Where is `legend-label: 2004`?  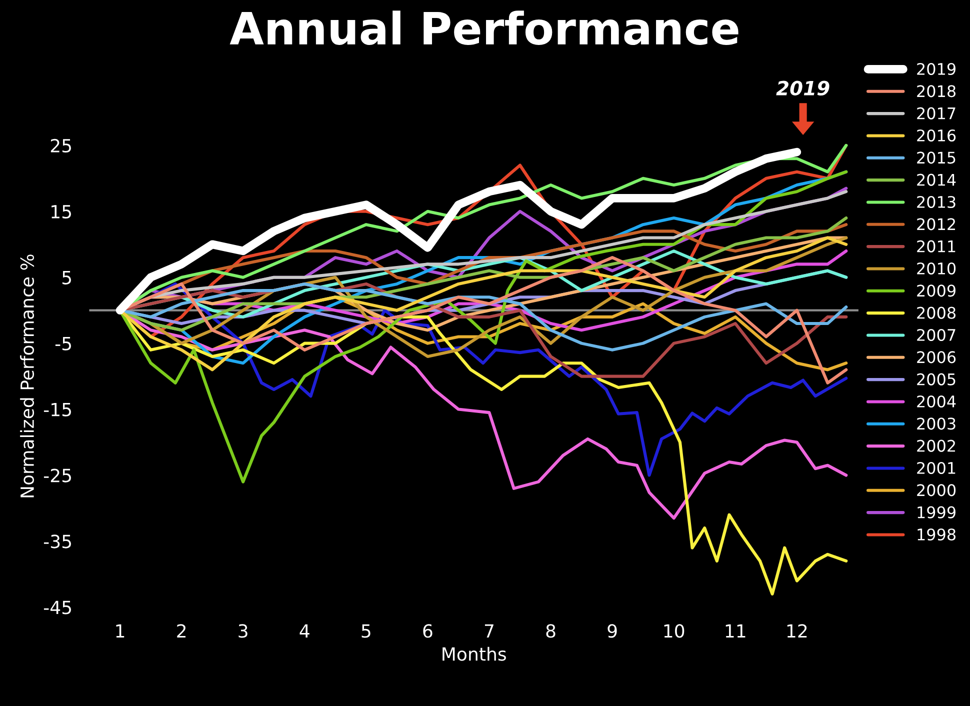
legend-label: 2004 is located at coordinates (936, 401).